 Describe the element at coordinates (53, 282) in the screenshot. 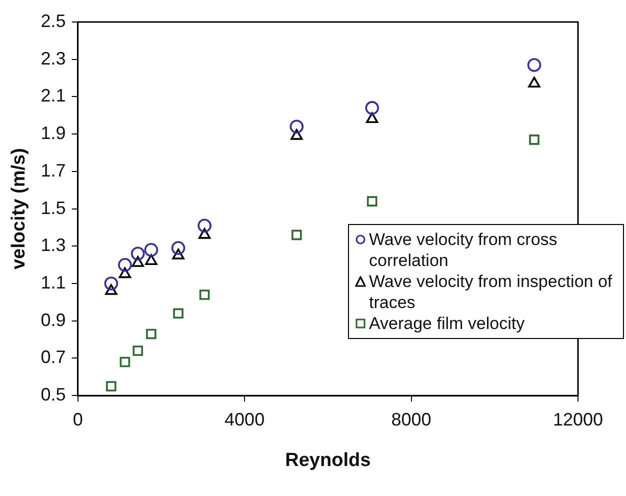

I see `y-tick-label: 1.1` at that location.